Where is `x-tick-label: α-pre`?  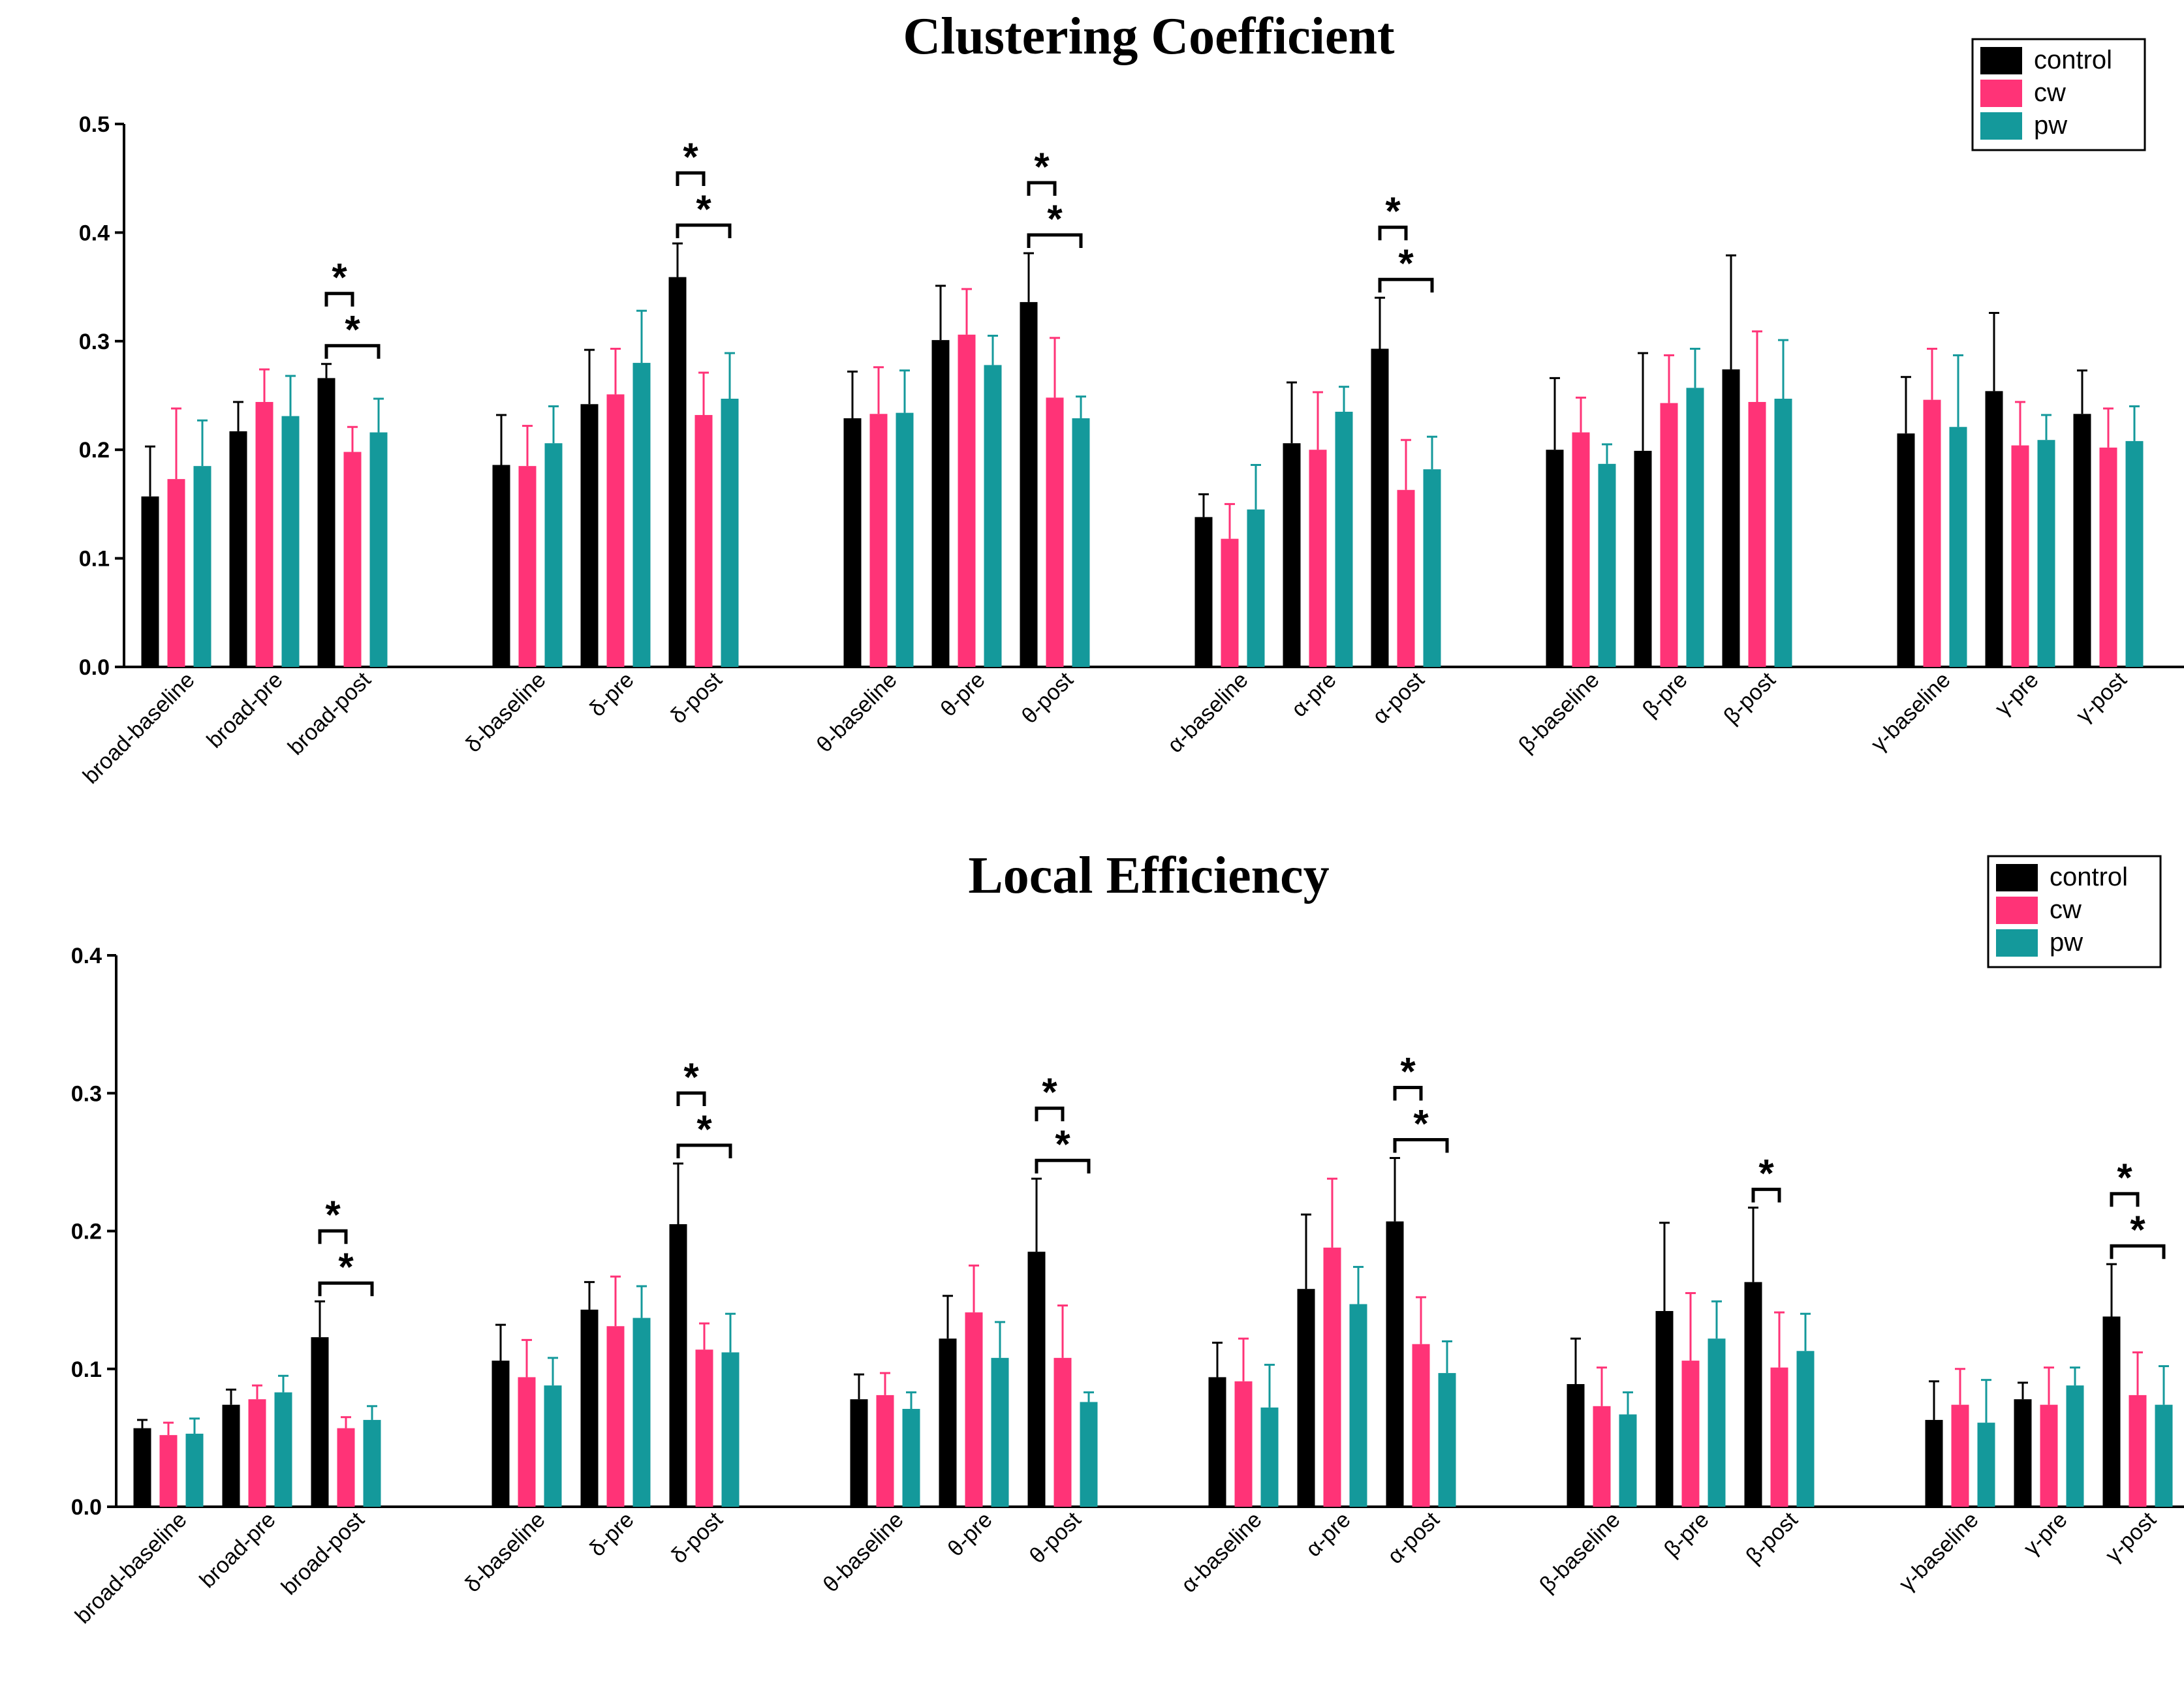 x-tick-label: α-pre is located at coordinates (1329, 1535).